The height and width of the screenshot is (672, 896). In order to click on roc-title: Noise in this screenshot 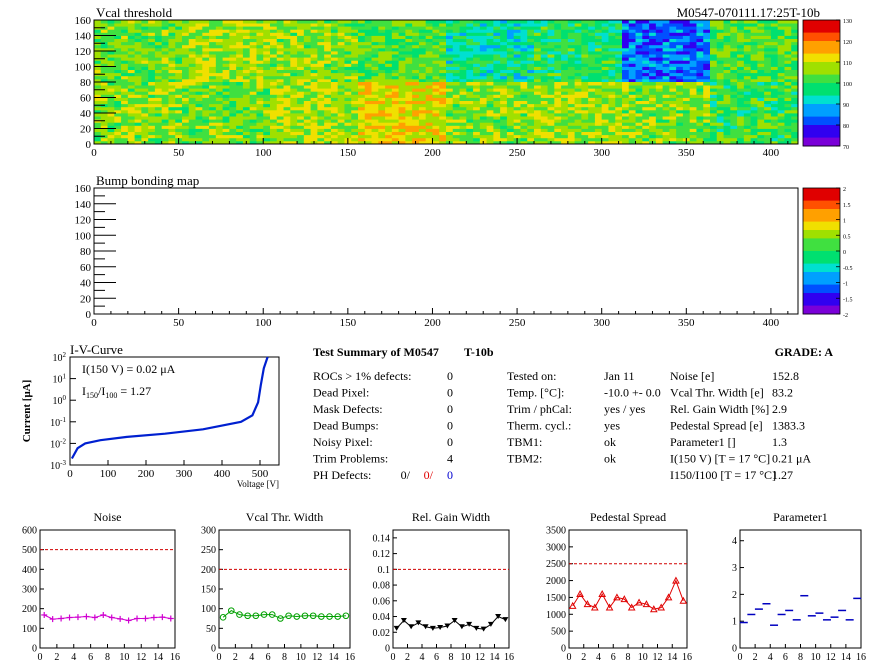, I will do `click(108, 517)`.